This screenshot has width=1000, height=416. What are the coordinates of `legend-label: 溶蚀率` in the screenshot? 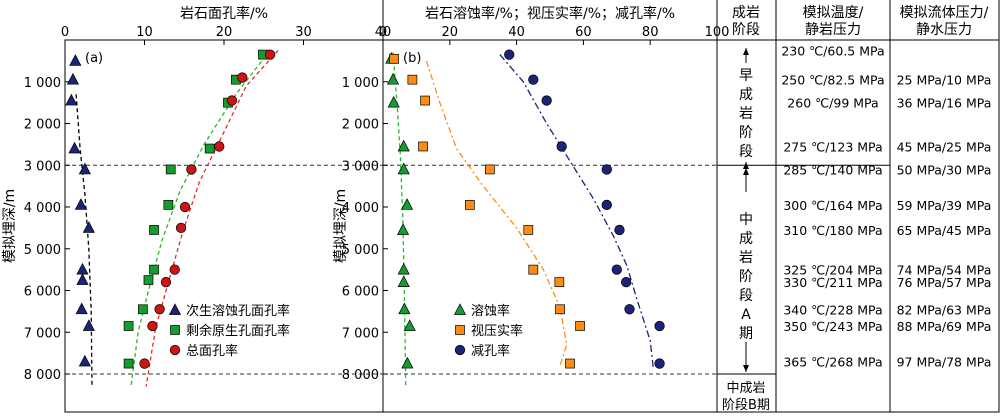 It's located at (490, 311).